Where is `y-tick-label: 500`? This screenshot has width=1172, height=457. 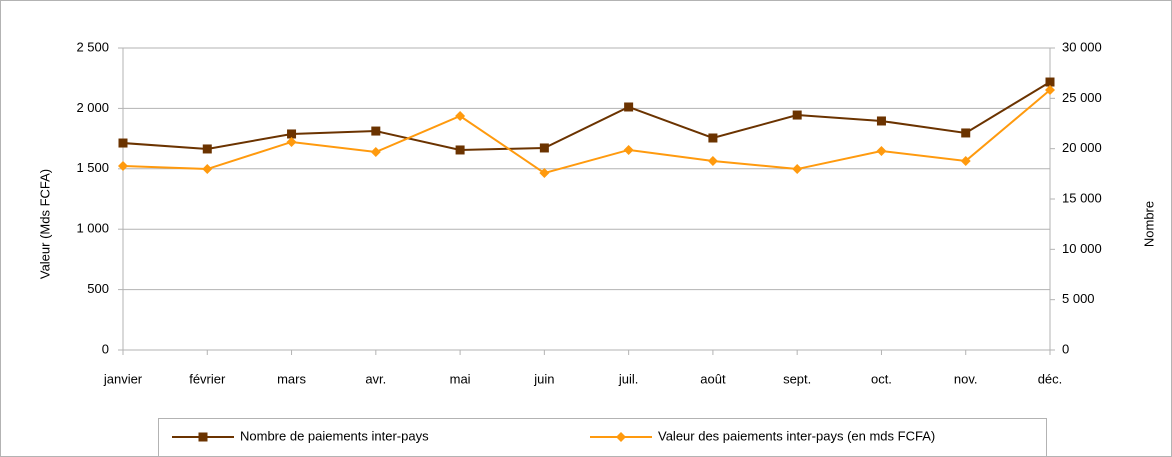 y-tick-label: 500 is located at coordinates (98, 288).